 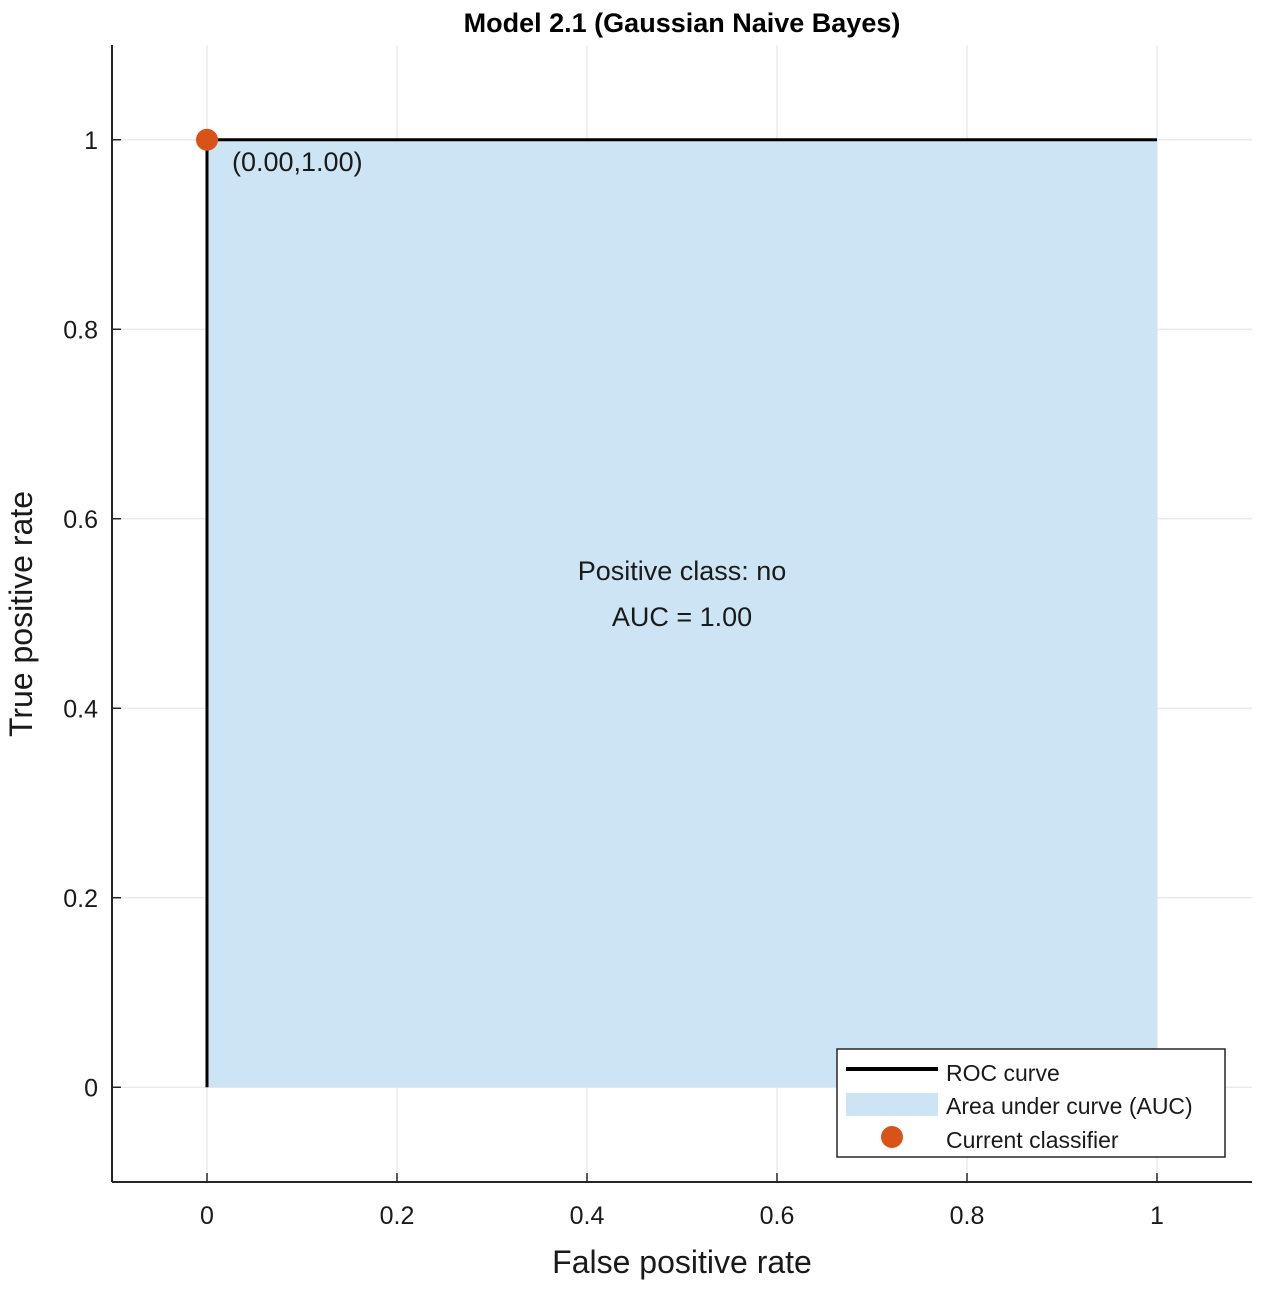 I want to click on legend-label-auc: Area under curve (AUC), so click(x=1069, y=1106).